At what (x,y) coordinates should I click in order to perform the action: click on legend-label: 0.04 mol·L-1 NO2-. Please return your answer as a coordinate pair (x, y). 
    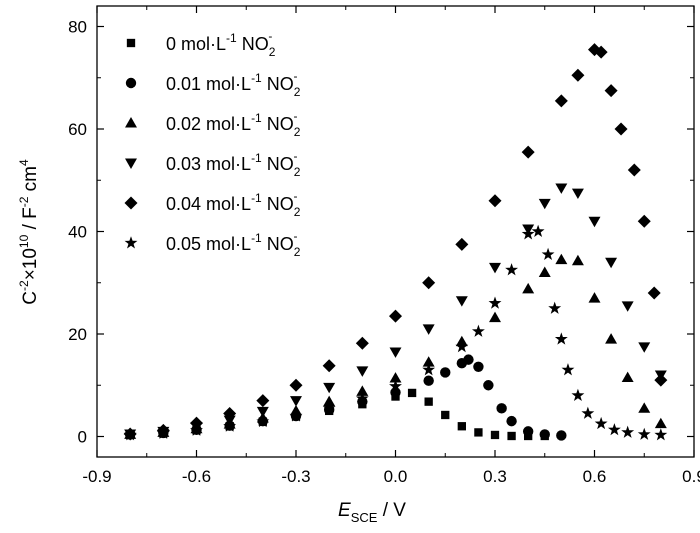
    Looking at the image, I should click on (233, 204).